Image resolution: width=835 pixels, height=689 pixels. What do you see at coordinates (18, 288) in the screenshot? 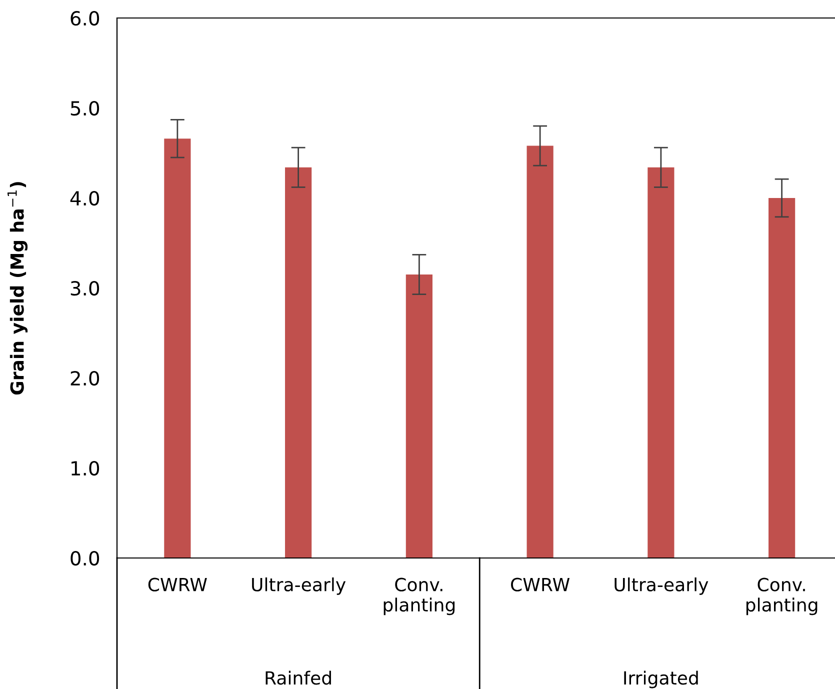
I see `y-axis-title: Grain yield (Mg ha$^{−1}$)` at bounding box center [18, 288].